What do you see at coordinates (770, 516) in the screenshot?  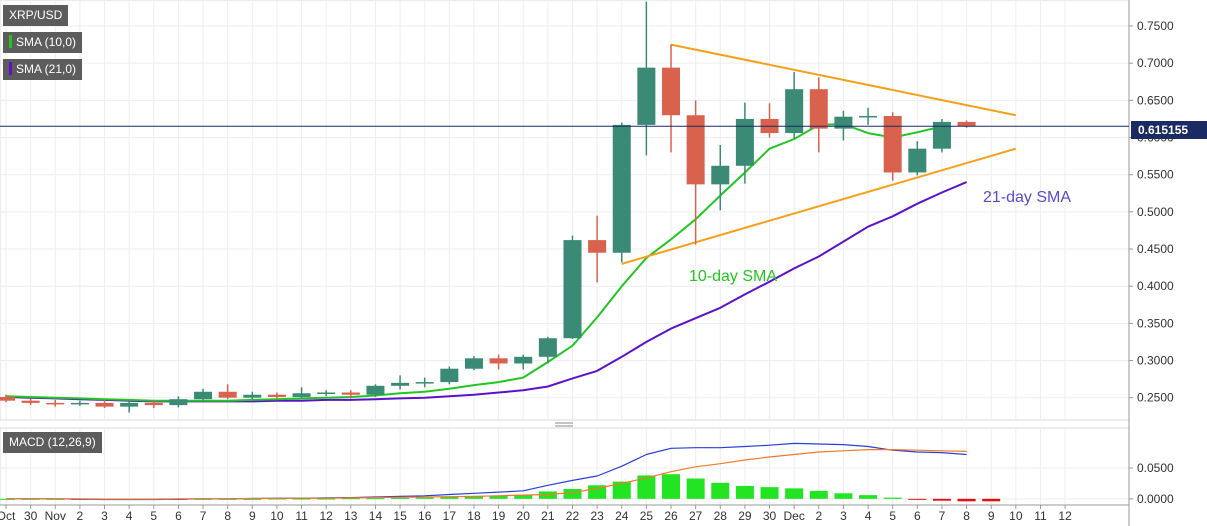 I see `time-tick-label: 30` at bounding box center [770, 516].